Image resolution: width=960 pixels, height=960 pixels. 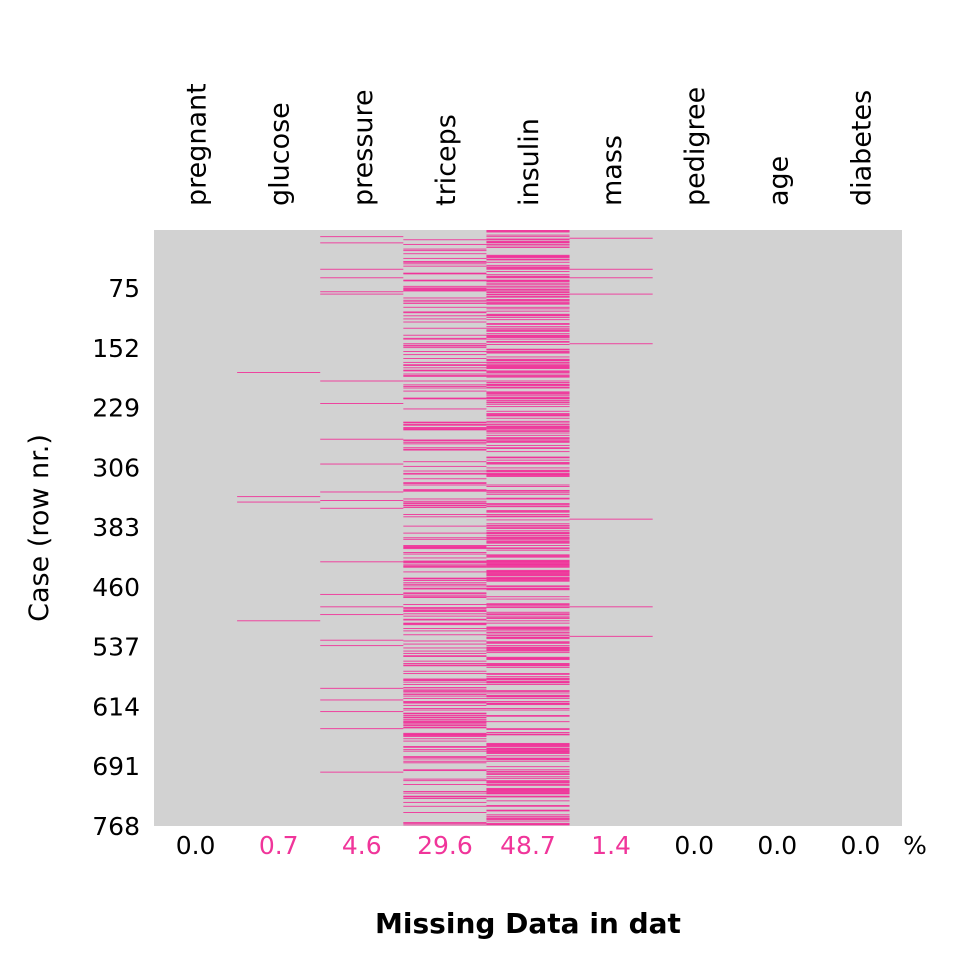 What do you see at coordinates (116, 468) in the screenshot?
I see `y-tick-306: 306` at bounding box center [116, 468].